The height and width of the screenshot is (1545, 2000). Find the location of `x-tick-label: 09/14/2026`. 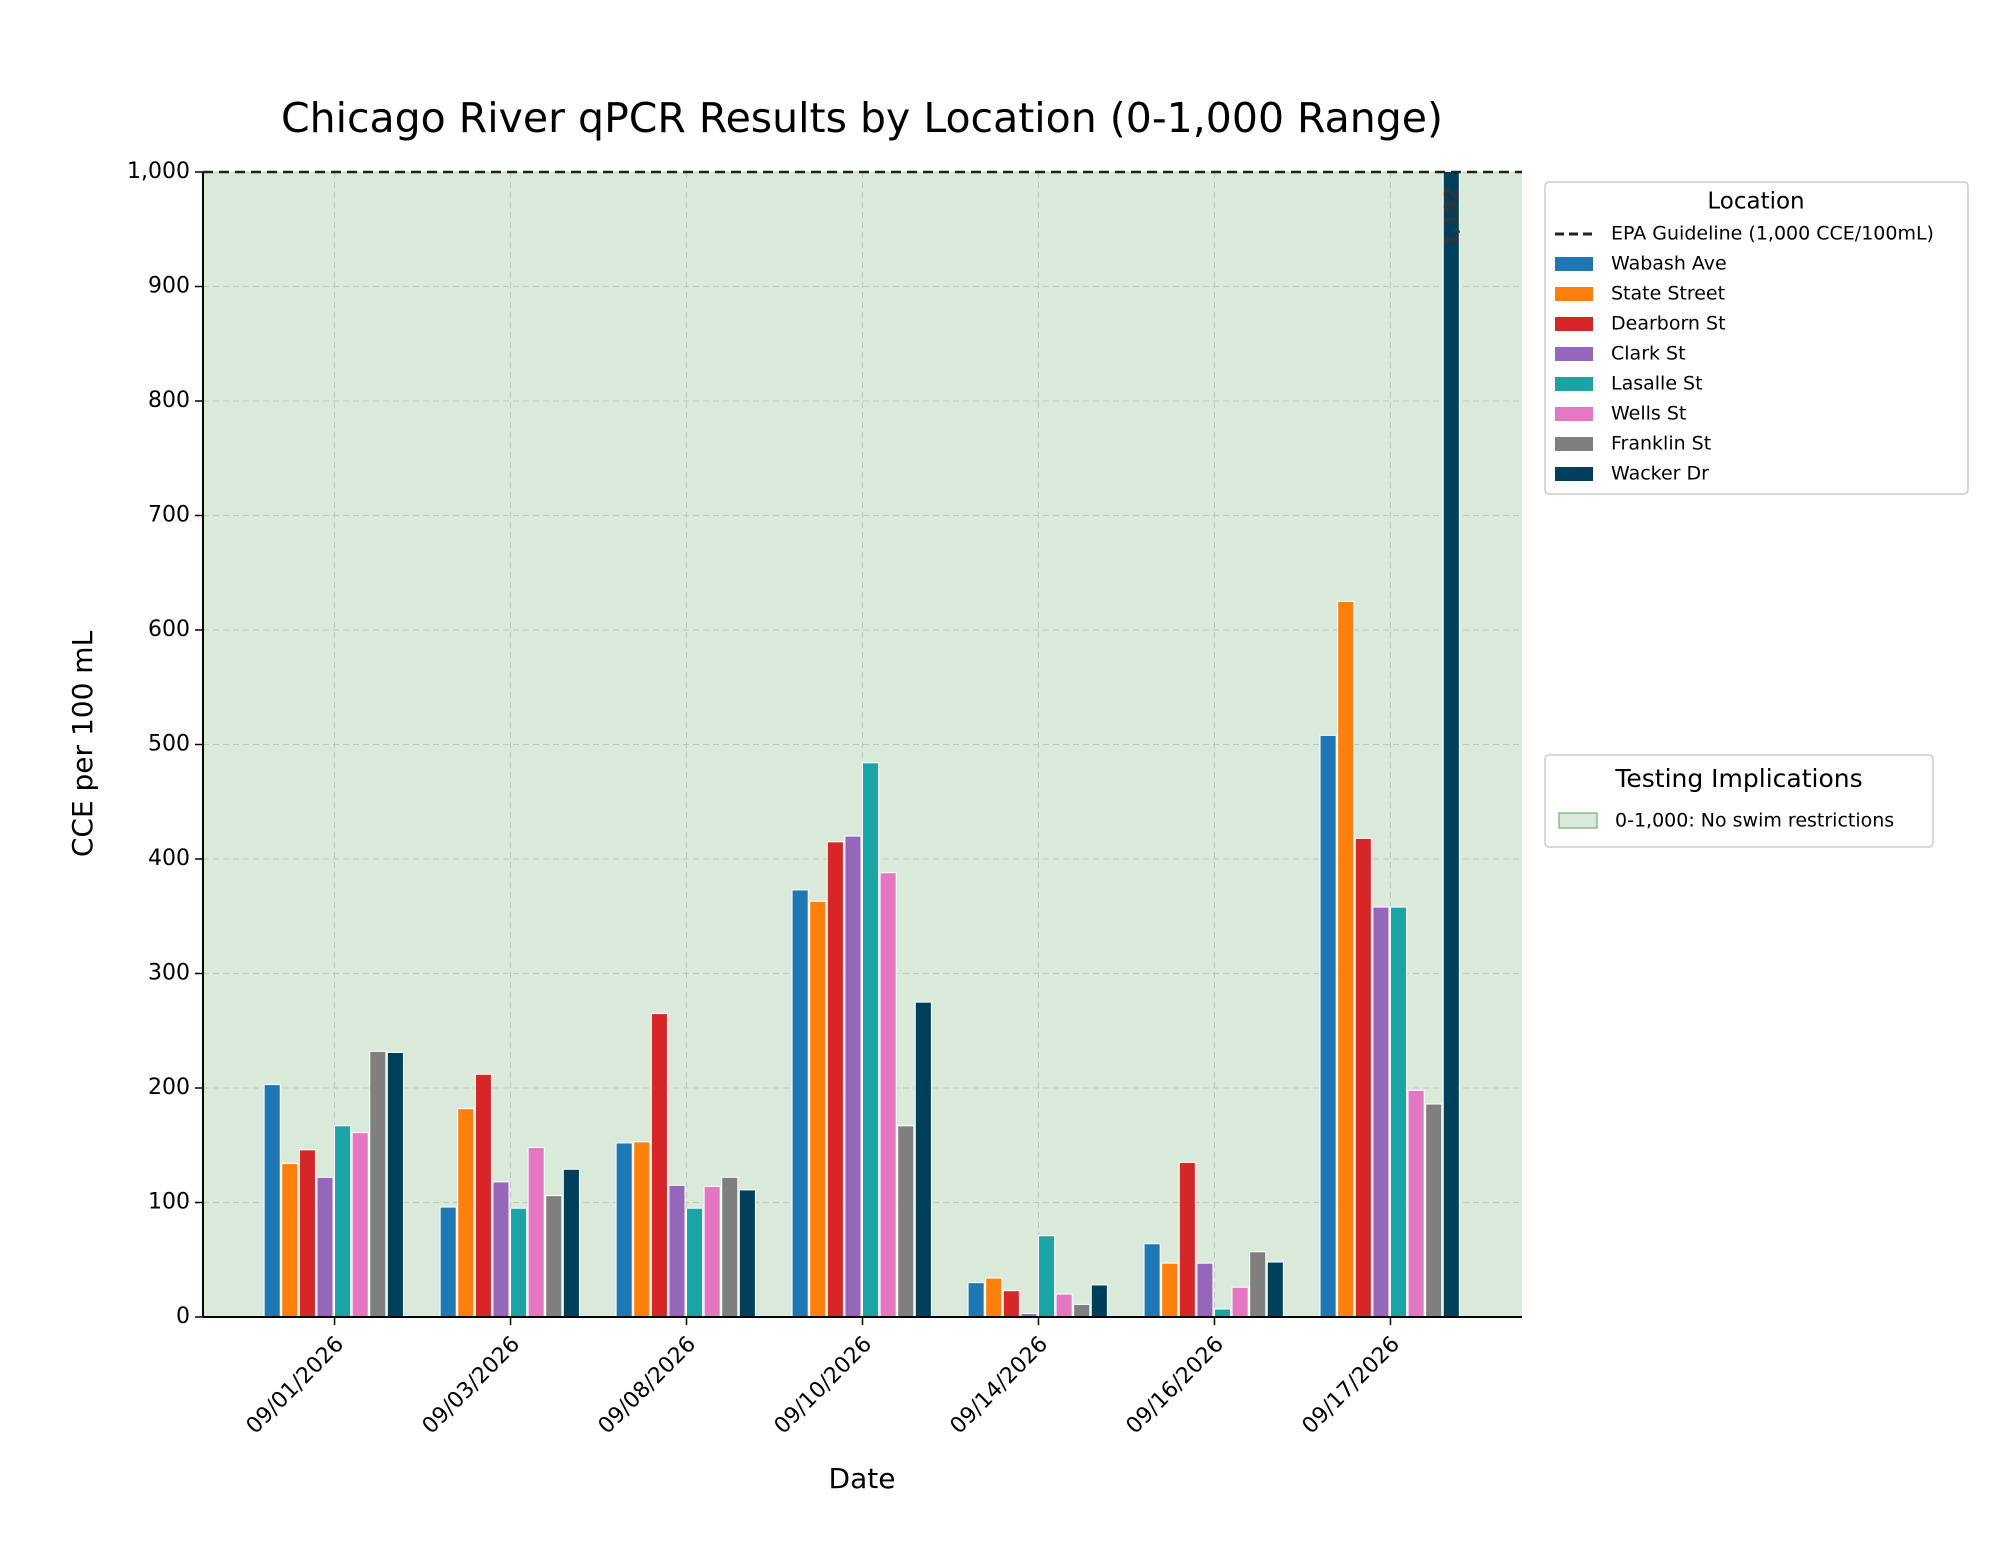

x-tick-label: 09/14/2026 is located at coordinates (999, 1385).